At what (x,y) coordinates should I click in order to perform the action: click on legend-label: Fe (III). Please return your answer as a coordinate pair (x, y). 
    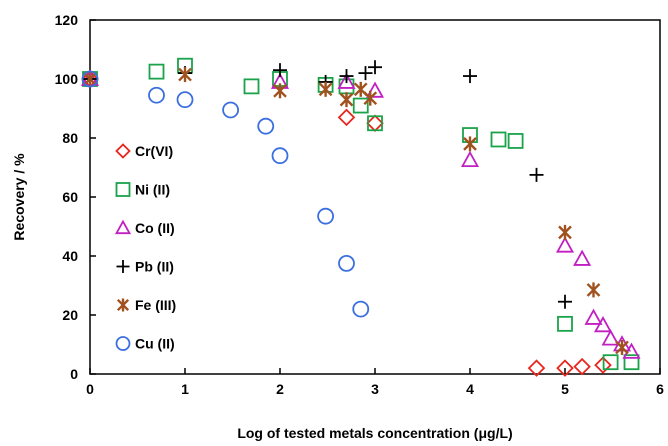
    Looking at the image, I should click on (155, 305).